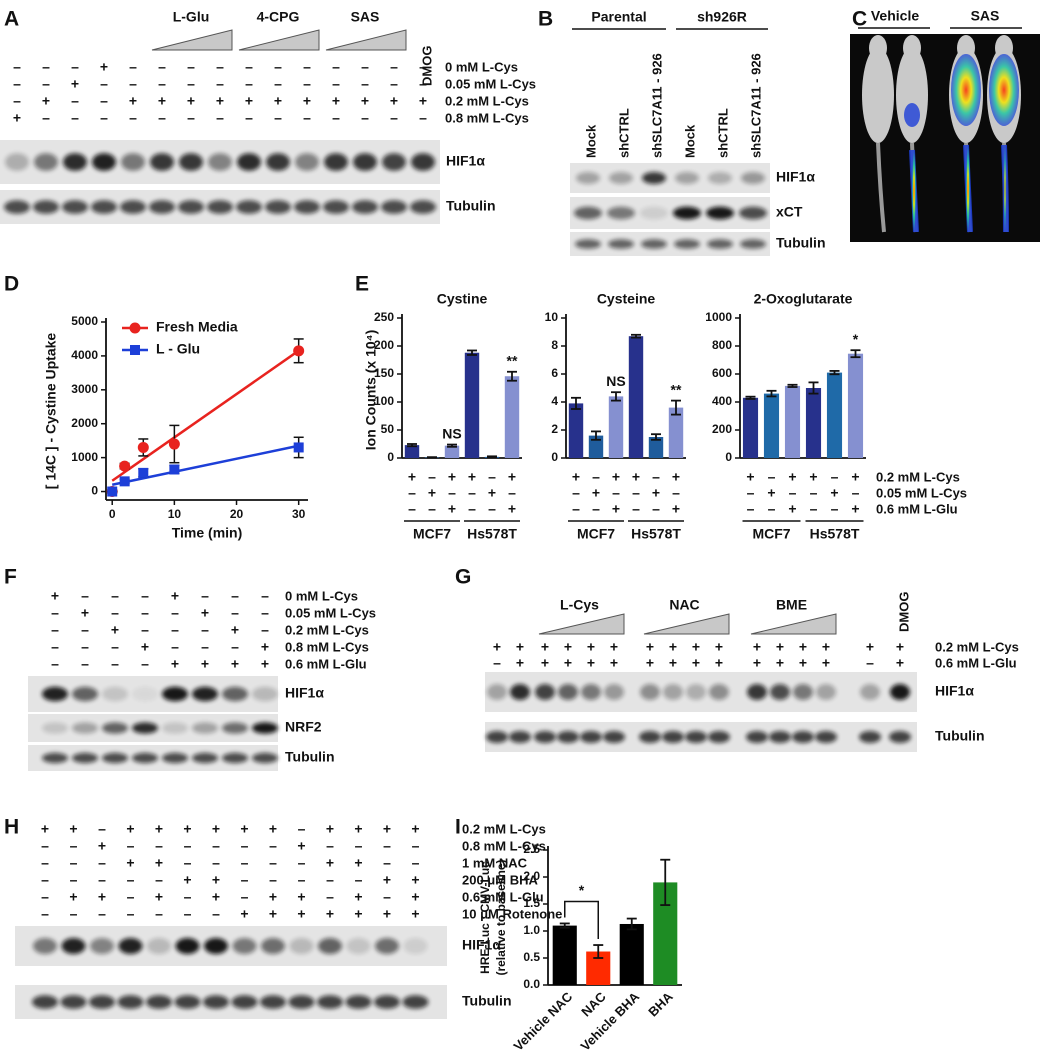 The width and height of the screenshot is (1046, 1055). Describe the element at coordinates (501, 917) in the screenshot. I see `y-axis-label: (relative to baseline)` at that location.